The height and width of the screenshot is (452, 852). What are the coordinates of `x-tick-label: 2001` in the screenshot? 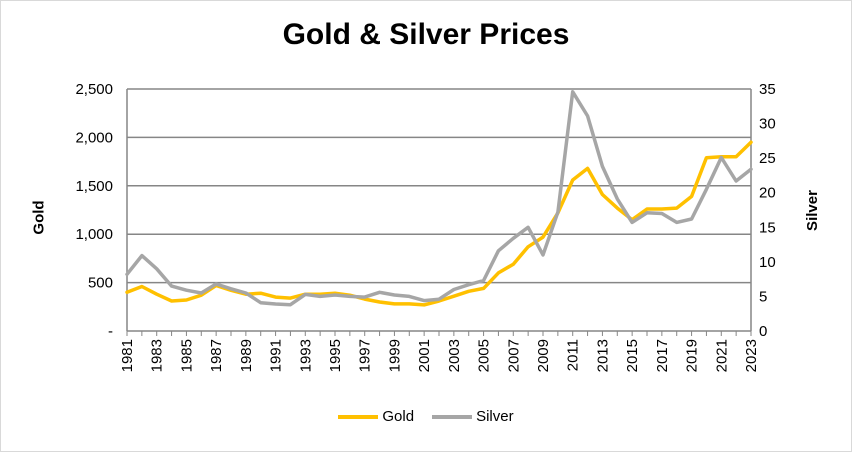 It's located at (424, 355).